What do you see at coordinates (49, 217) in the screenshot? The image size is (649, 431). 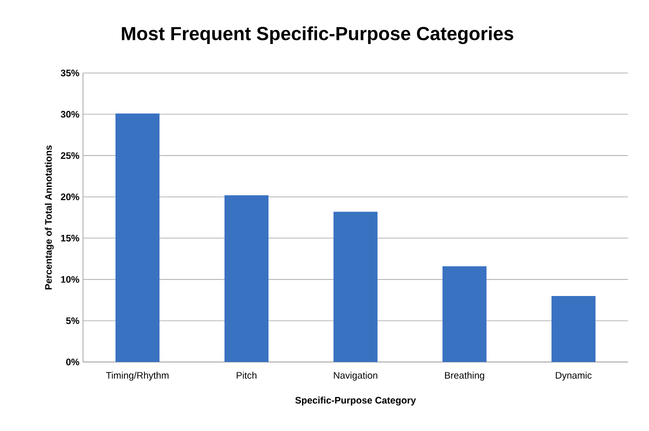 I see `y-axis-title: Percentage of Total Annotations` at bounding box center [49, 217].